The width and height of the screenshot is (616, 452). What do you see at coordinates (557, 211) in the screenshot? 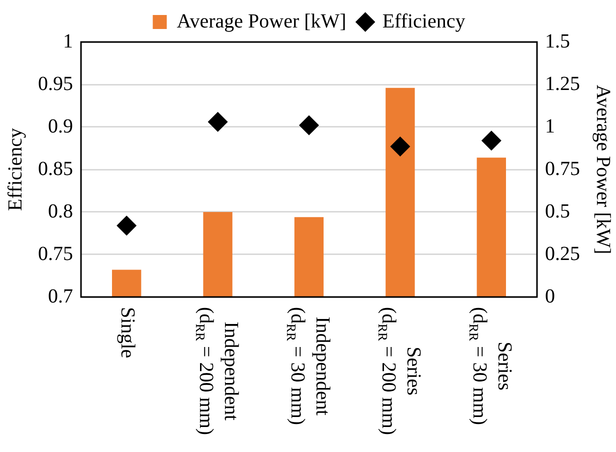
I see `y2-tick-label: 0.5` at bounding box center [557, 211].